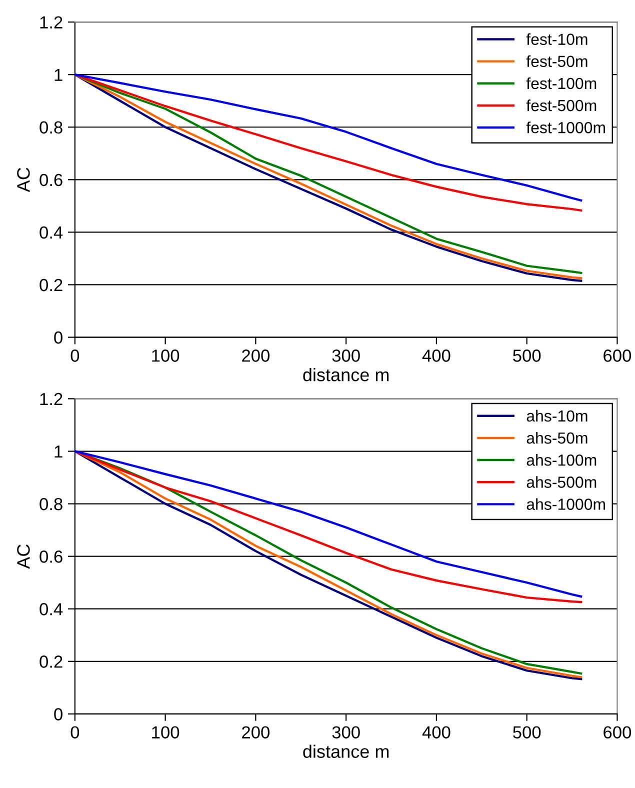 This screenshot has height=788, width=635. Describe the element at coordinates (561, 105) in the screenshot. I see `legend-label: fest-500m` at that location.